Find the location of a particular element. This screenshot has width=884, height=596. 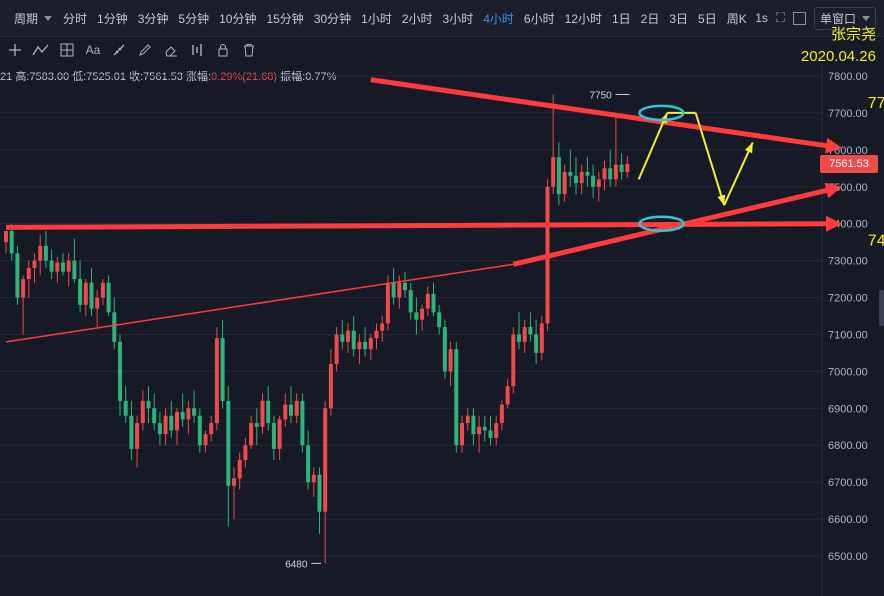

grid-tool-icon is located at coordinates (67, 50).